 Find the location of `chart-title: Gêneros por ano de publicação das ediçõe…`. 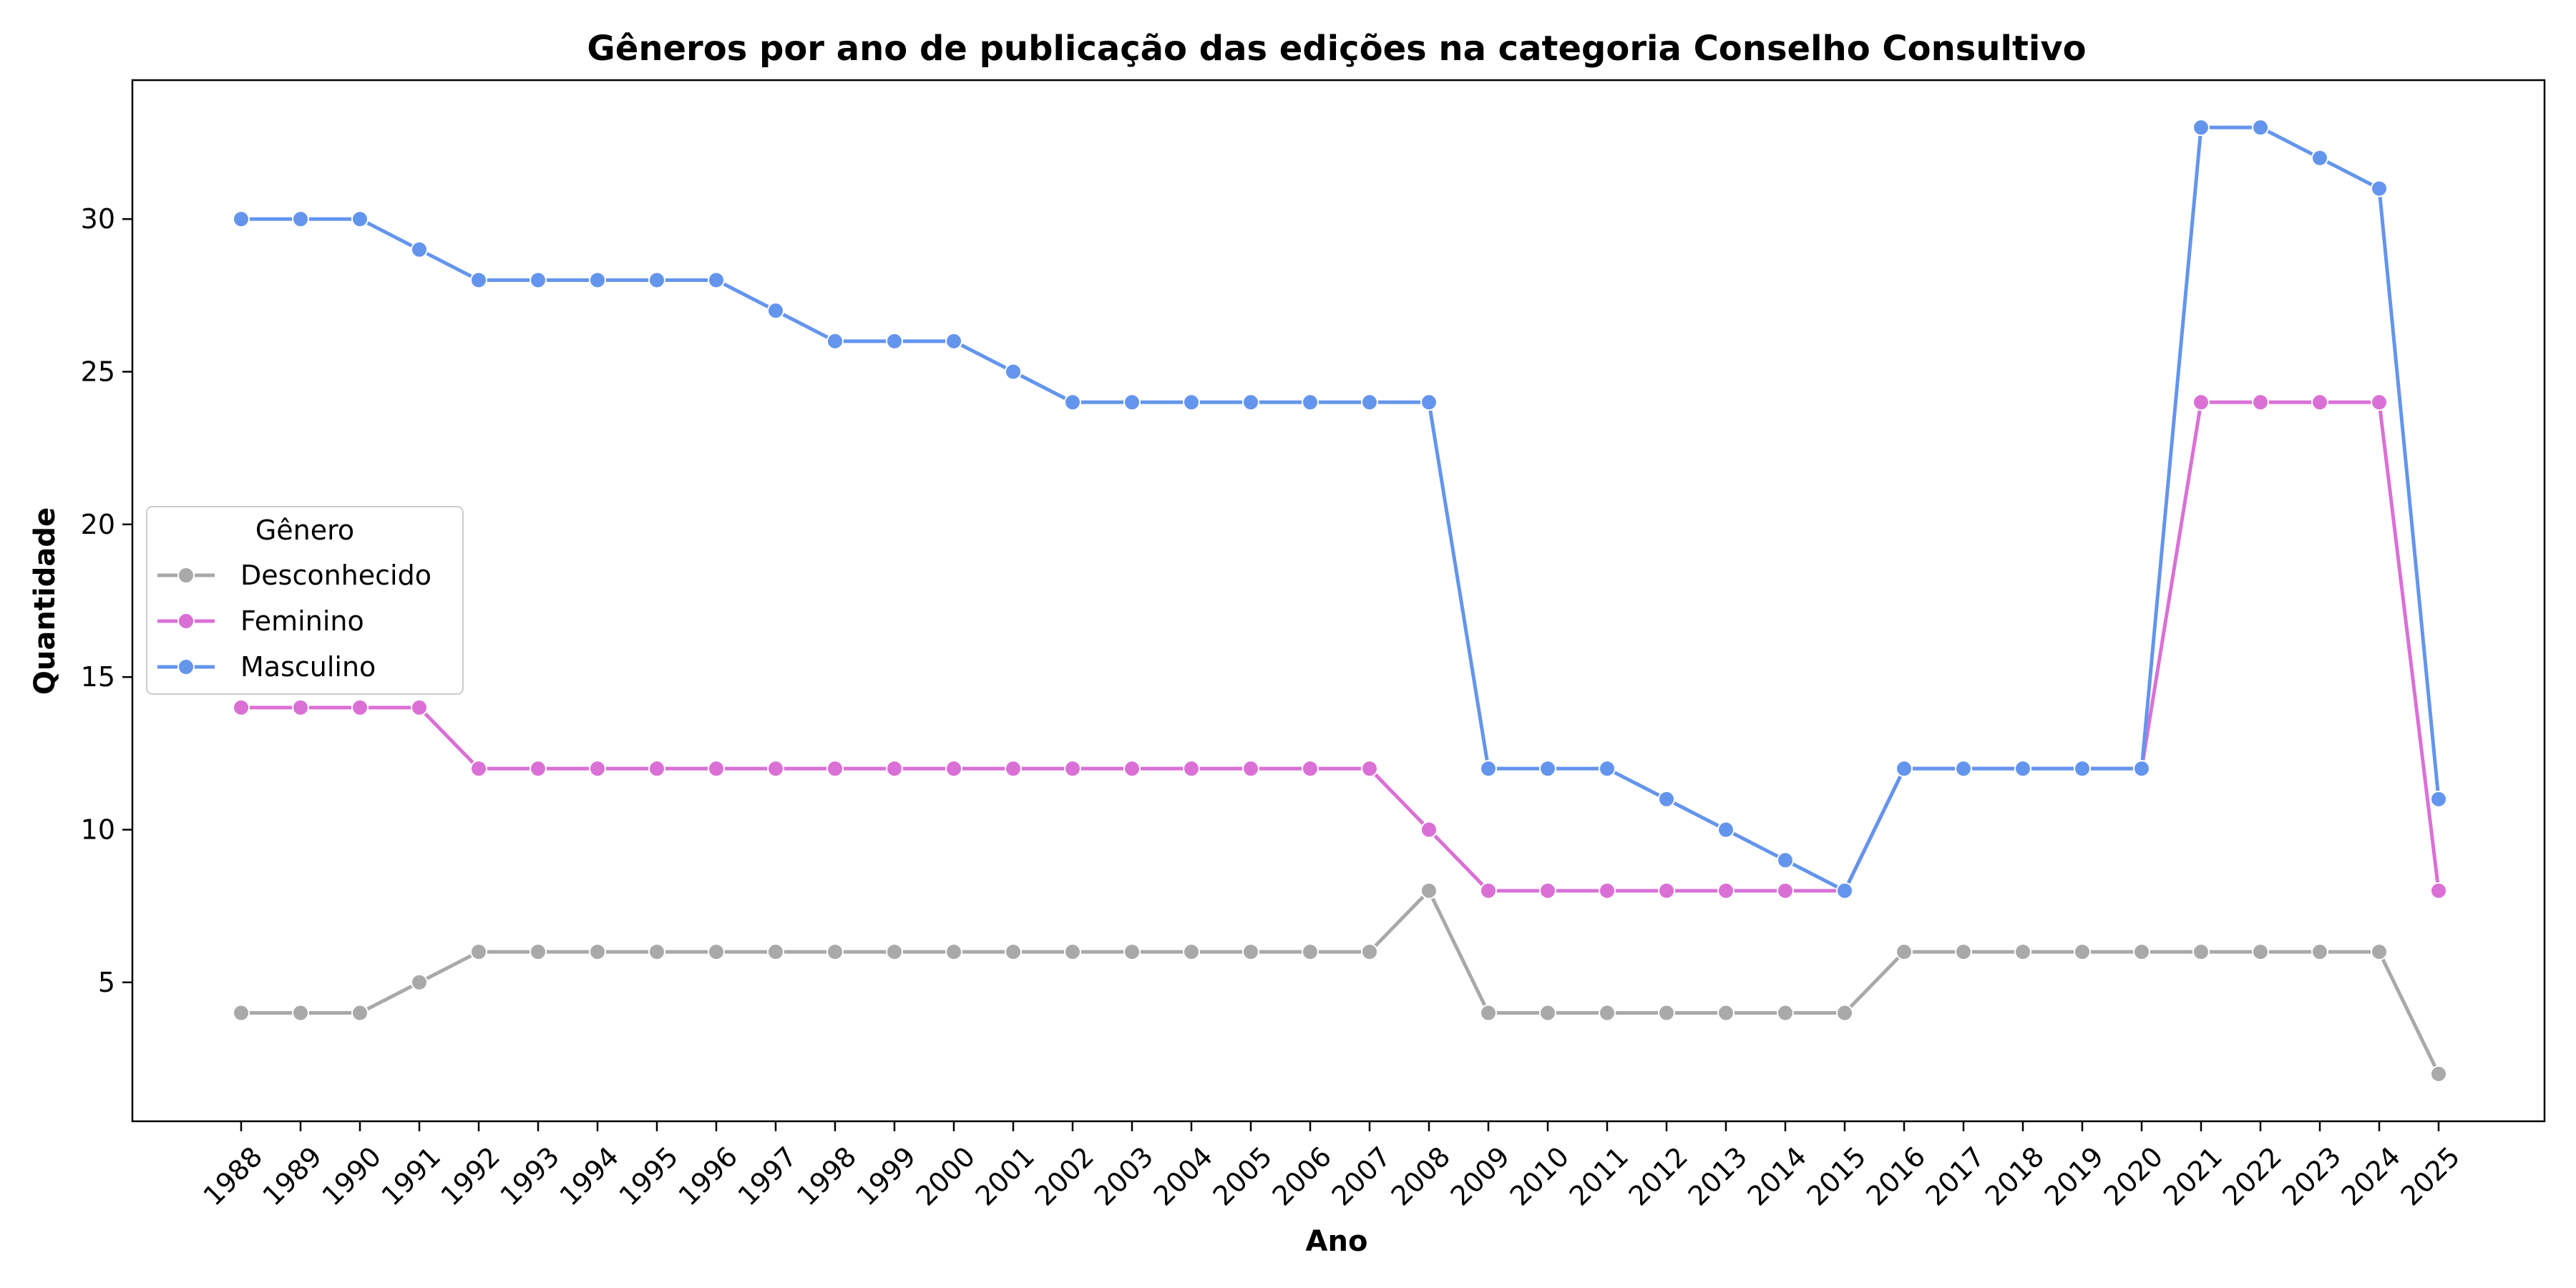

chart-title: Gêneros por ano de publicação das ediçõe… is located at coordinates (1336, 49).